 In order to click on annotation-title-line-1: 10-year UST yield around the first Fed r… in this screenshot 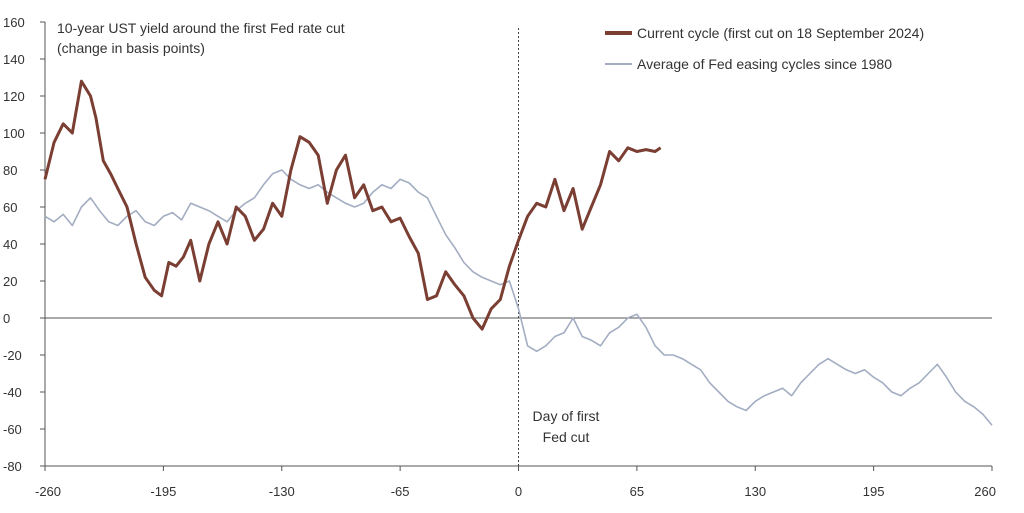, I will do `click(201, 28)`.